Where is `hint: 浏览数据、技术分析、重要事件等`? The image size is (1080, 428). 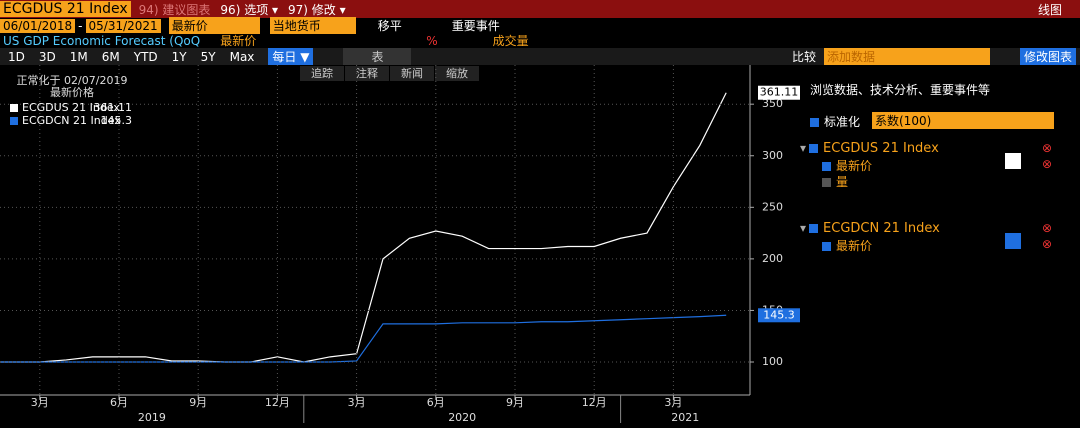 hint: 浏览数据、技术分析、重要事件等 is located at coordinates (900, 90).